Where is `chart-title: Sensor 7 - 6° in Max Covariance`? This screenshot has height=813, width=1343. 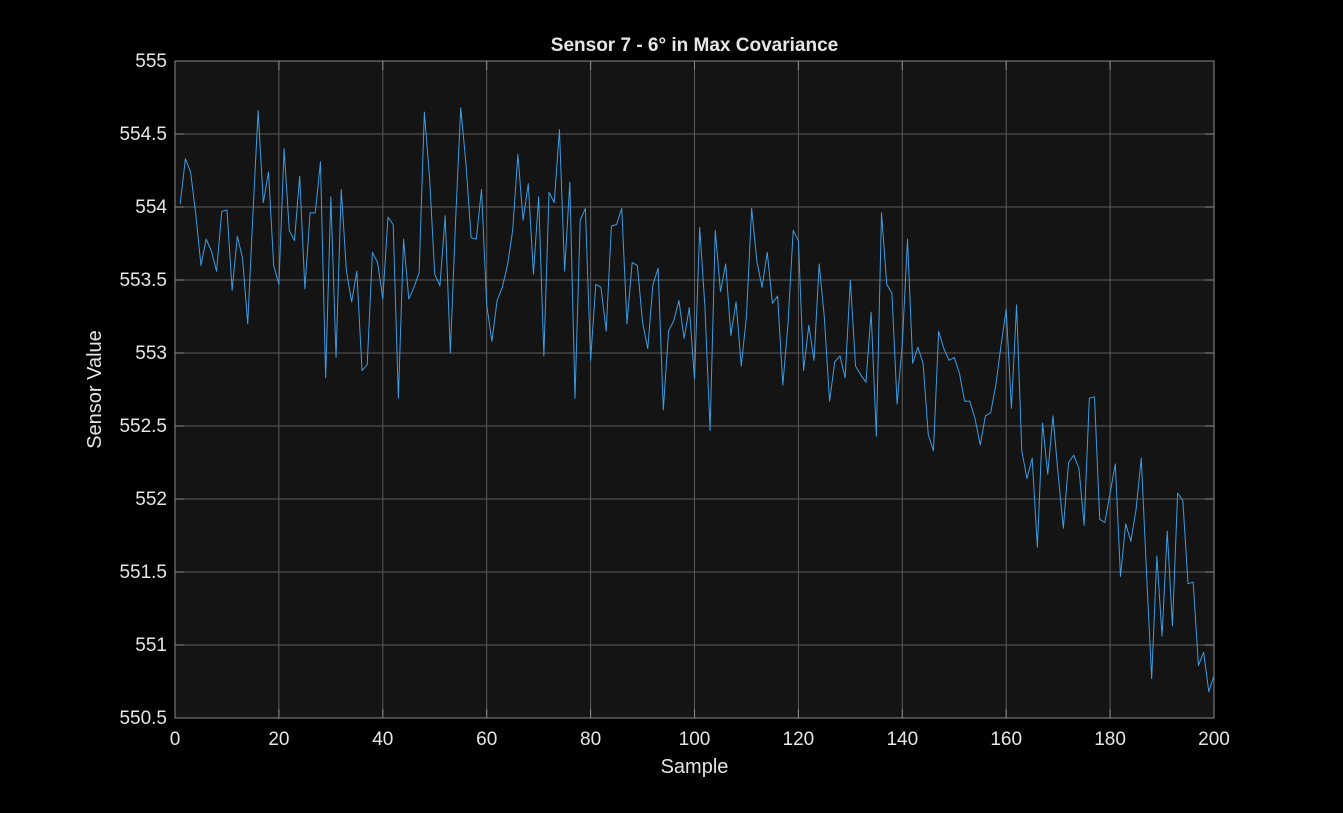
chart-title: Sensor 7 - 6° in Max Covariance is located at coordinates (694, 45).